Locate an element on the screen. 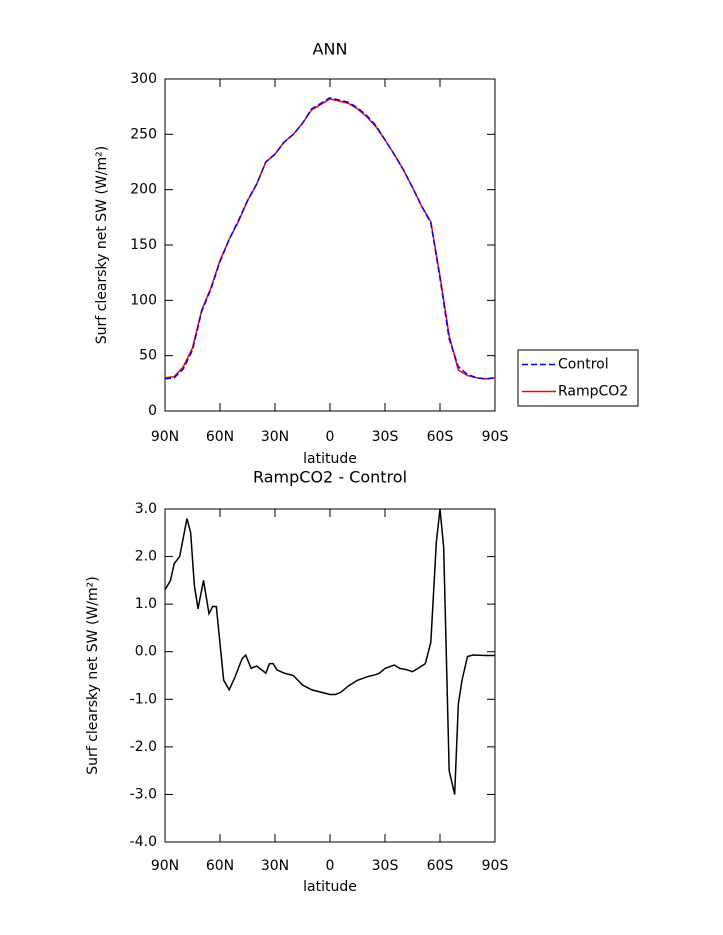  y-tick-label: 3.0 is located at coordinates (146, 509).